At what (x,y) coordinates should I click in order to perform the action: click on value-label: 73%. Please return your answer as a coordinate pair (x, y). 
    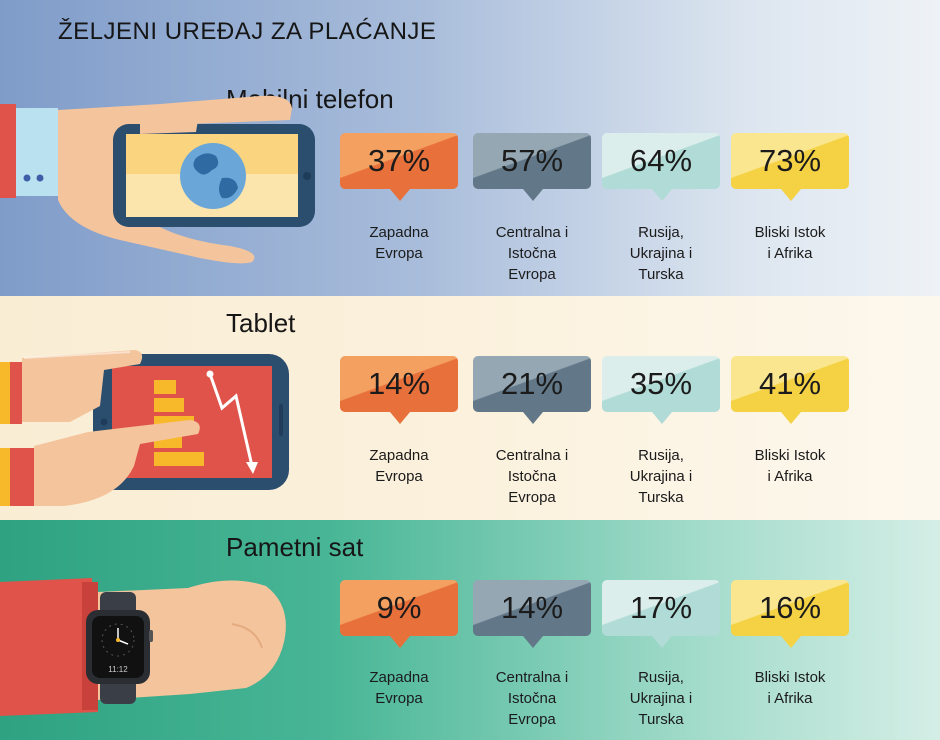
    Looking at the image, I should click on (790, 160).